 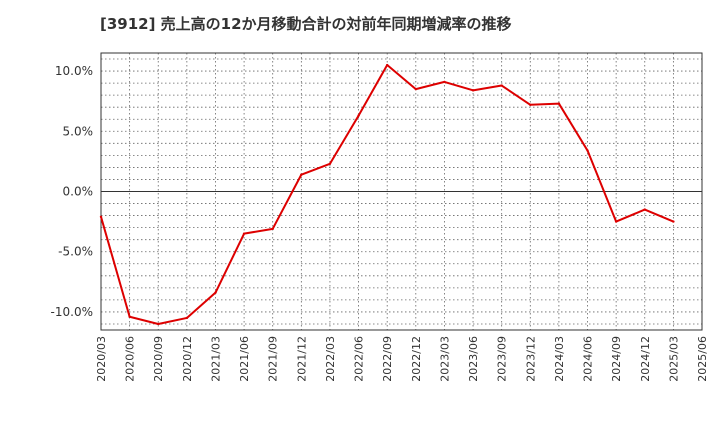 I want to click on x-tick-label: 2022/09, so click(x=387, y=359).